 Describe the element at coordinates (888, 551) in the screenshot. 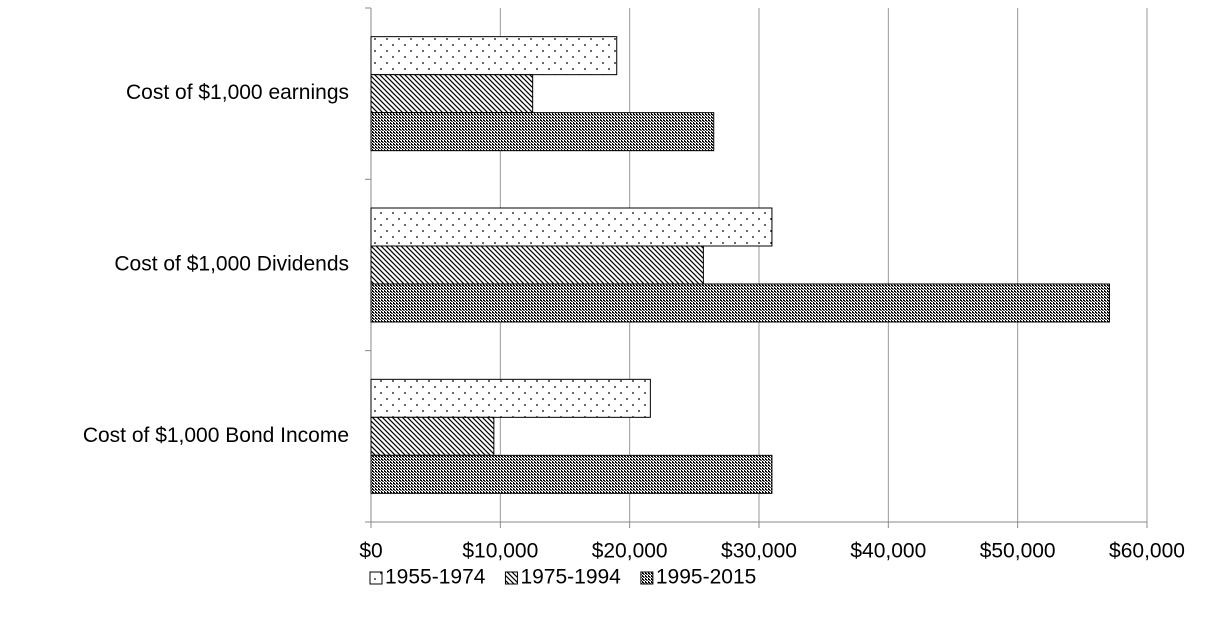

I see `x-tick-label: $40,000` at that location.